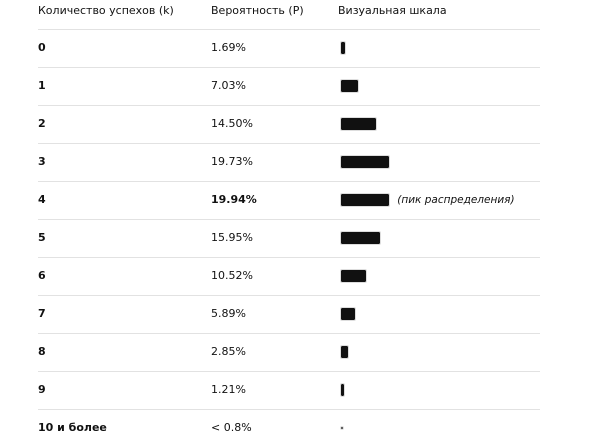 The height and width of the screenshot is (447, 598). Describe the element at coordinates (228, 47) in the screenshot. I see `probability-cell: 1.69%` at that location.